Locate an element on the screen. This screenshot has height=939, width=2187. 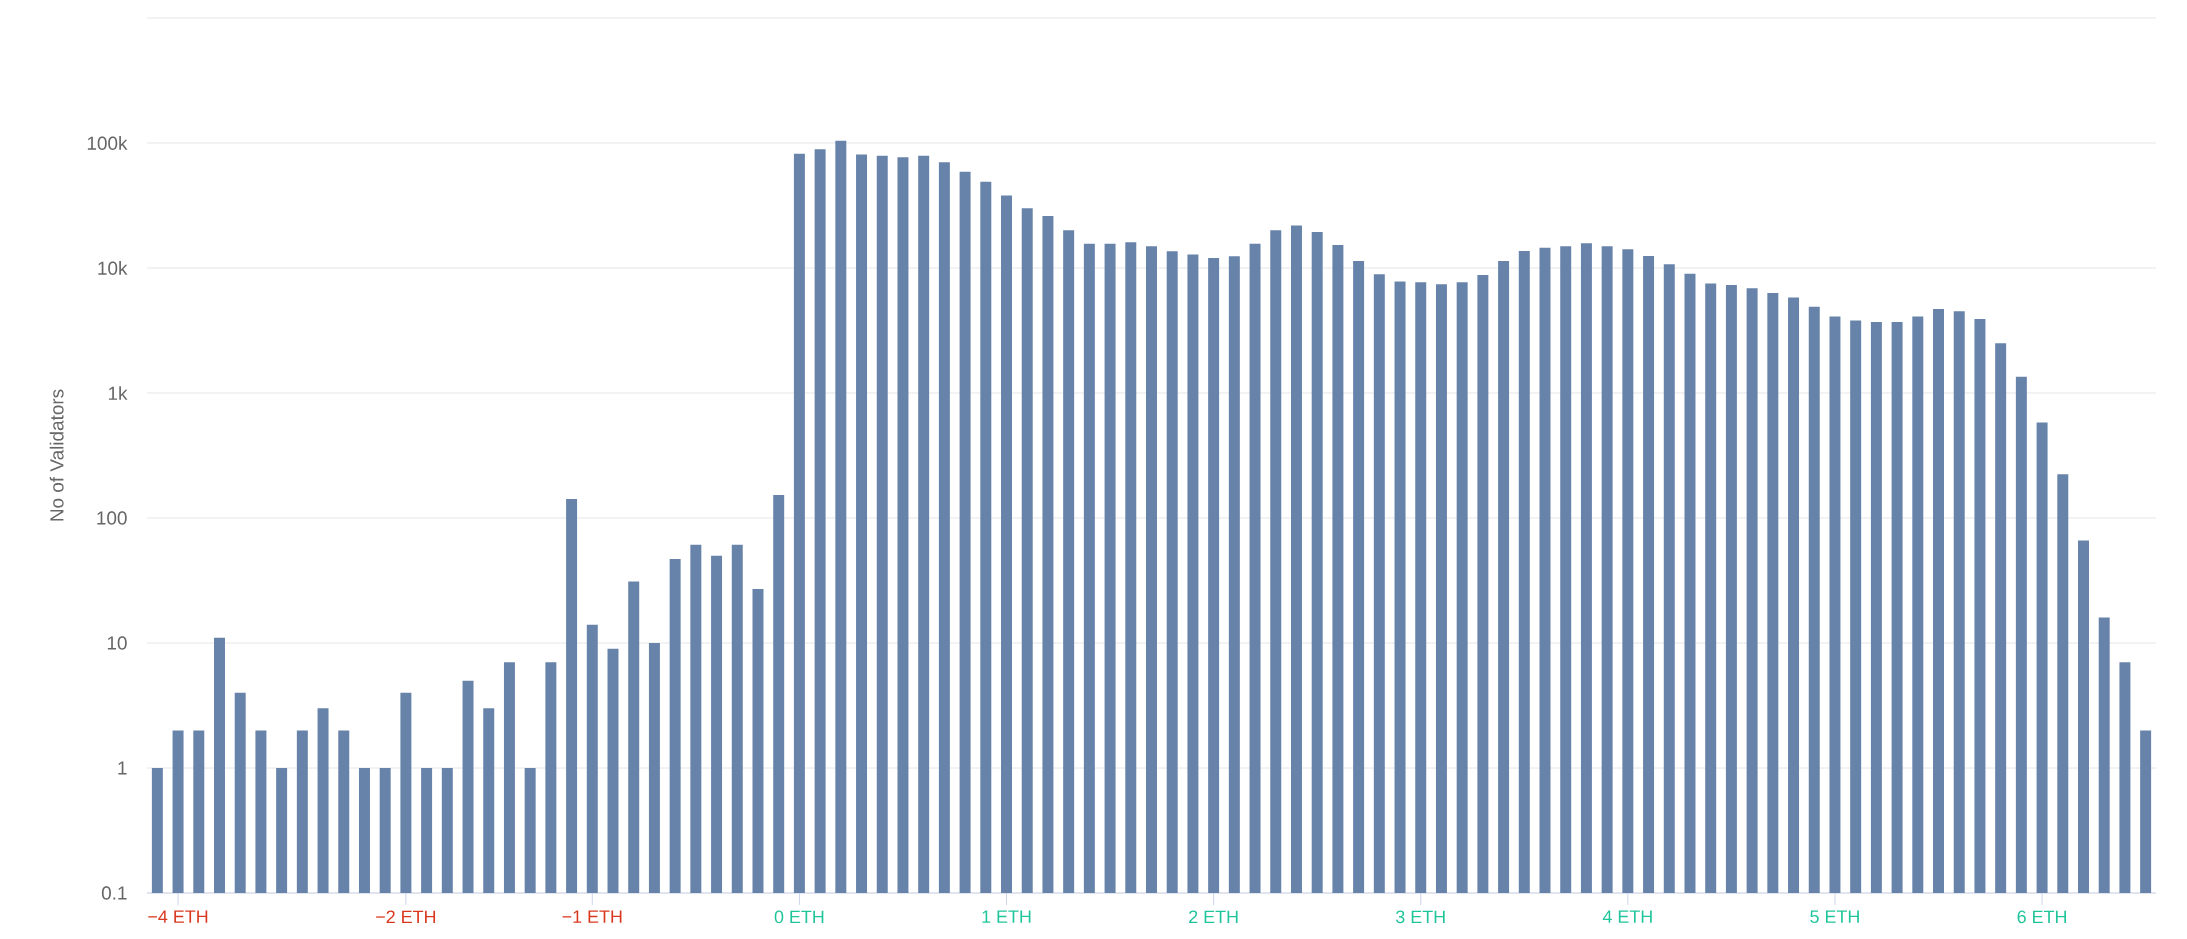
y-tick-label: 10 is located at coordinates (117, 643).